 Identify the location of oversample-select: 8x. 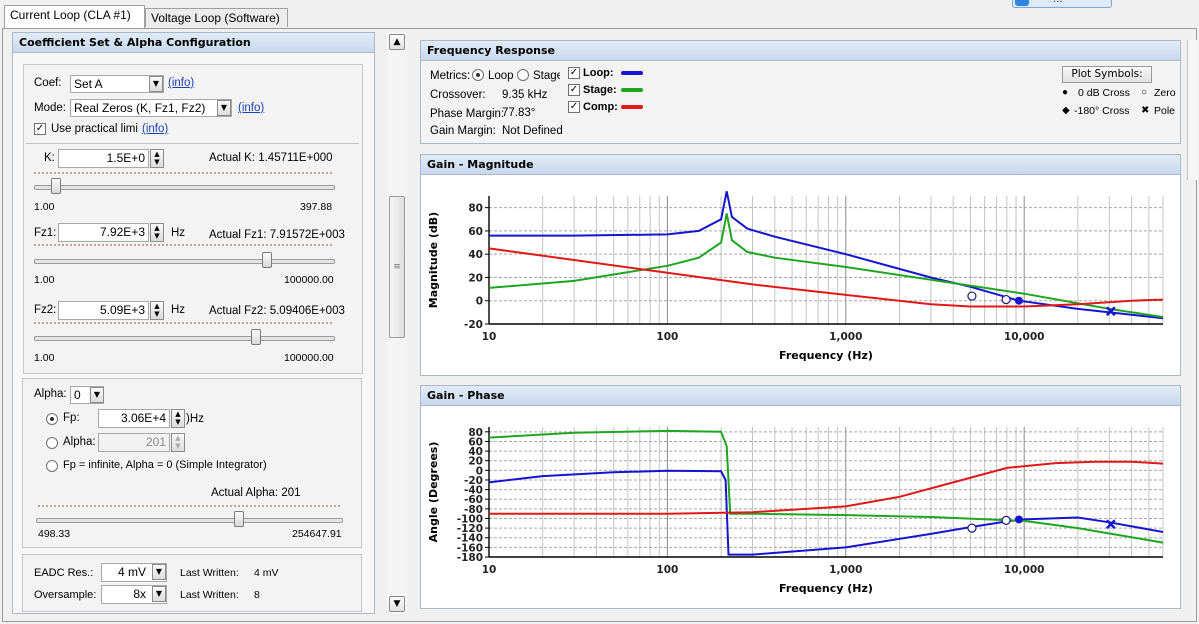
(134, 594).